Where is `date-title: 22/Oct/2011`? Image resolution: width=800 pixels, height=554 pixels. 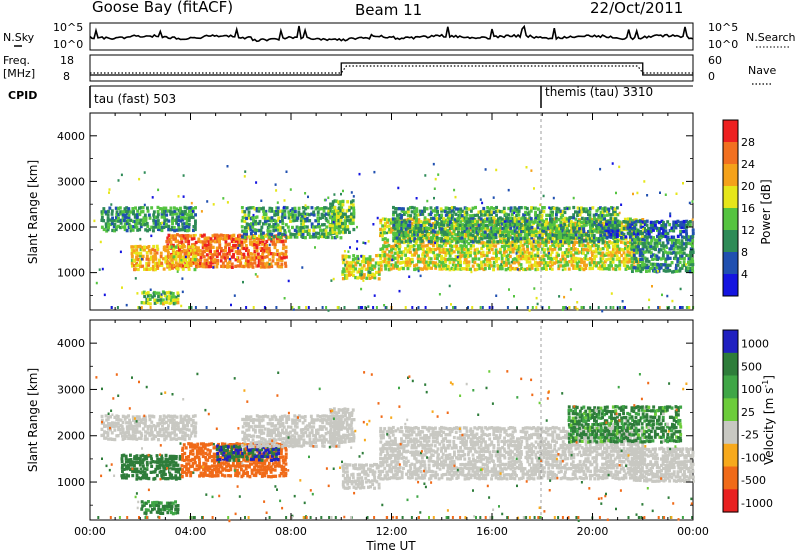
date-title: 22/Oct/2011 is located at coordinates (636, 8).